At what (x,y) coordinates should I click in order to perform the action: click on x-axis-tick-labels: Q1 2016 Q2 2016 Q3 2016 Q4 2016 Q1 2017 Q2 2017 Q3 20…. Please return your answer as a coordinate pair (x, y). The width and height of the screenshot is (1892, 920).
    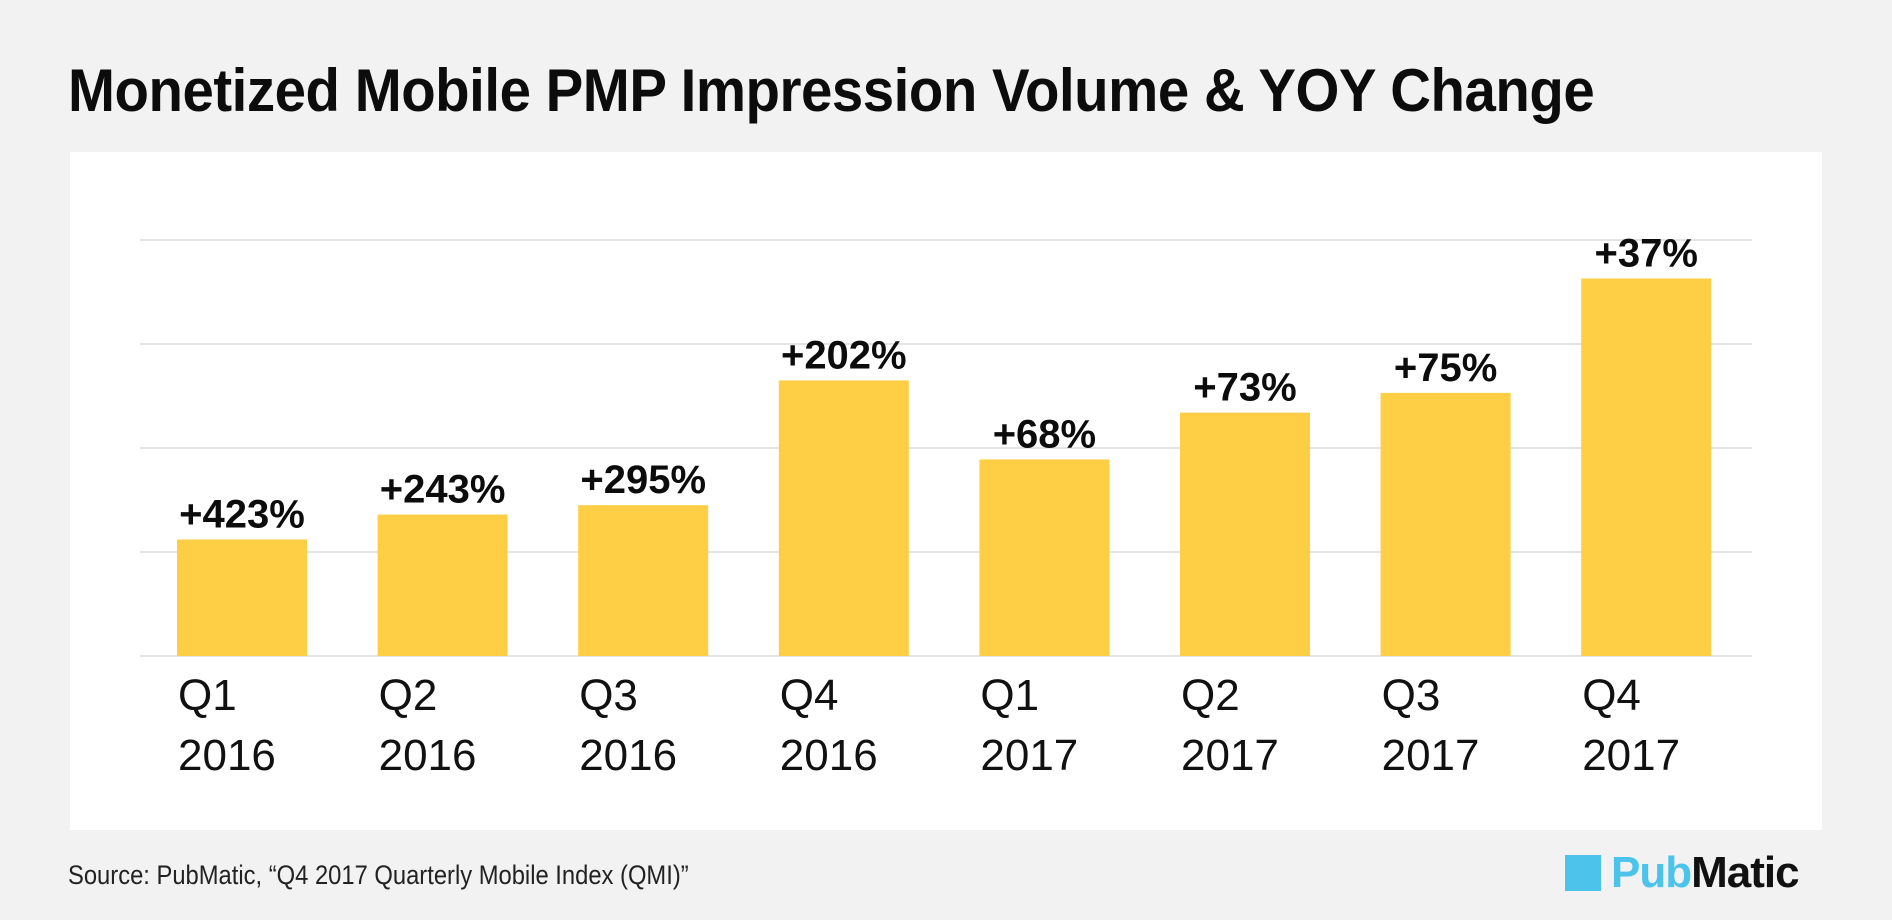
    Looking at the image, I should click on (929, 725).